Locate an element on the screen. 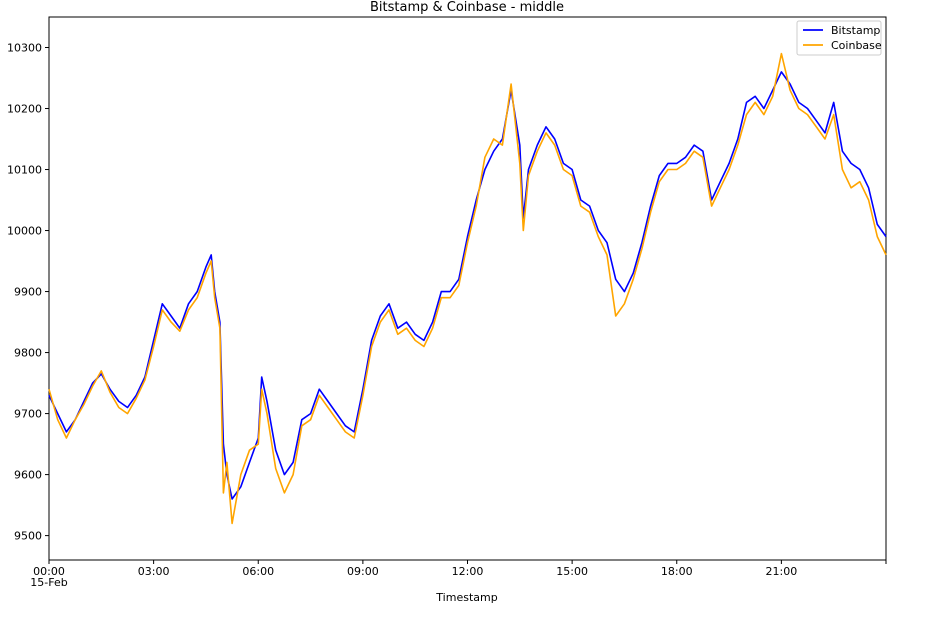 The height and width of the screenshot is (617, 930). x-tick-label: 06:00 is located at coordinates (258, 571).